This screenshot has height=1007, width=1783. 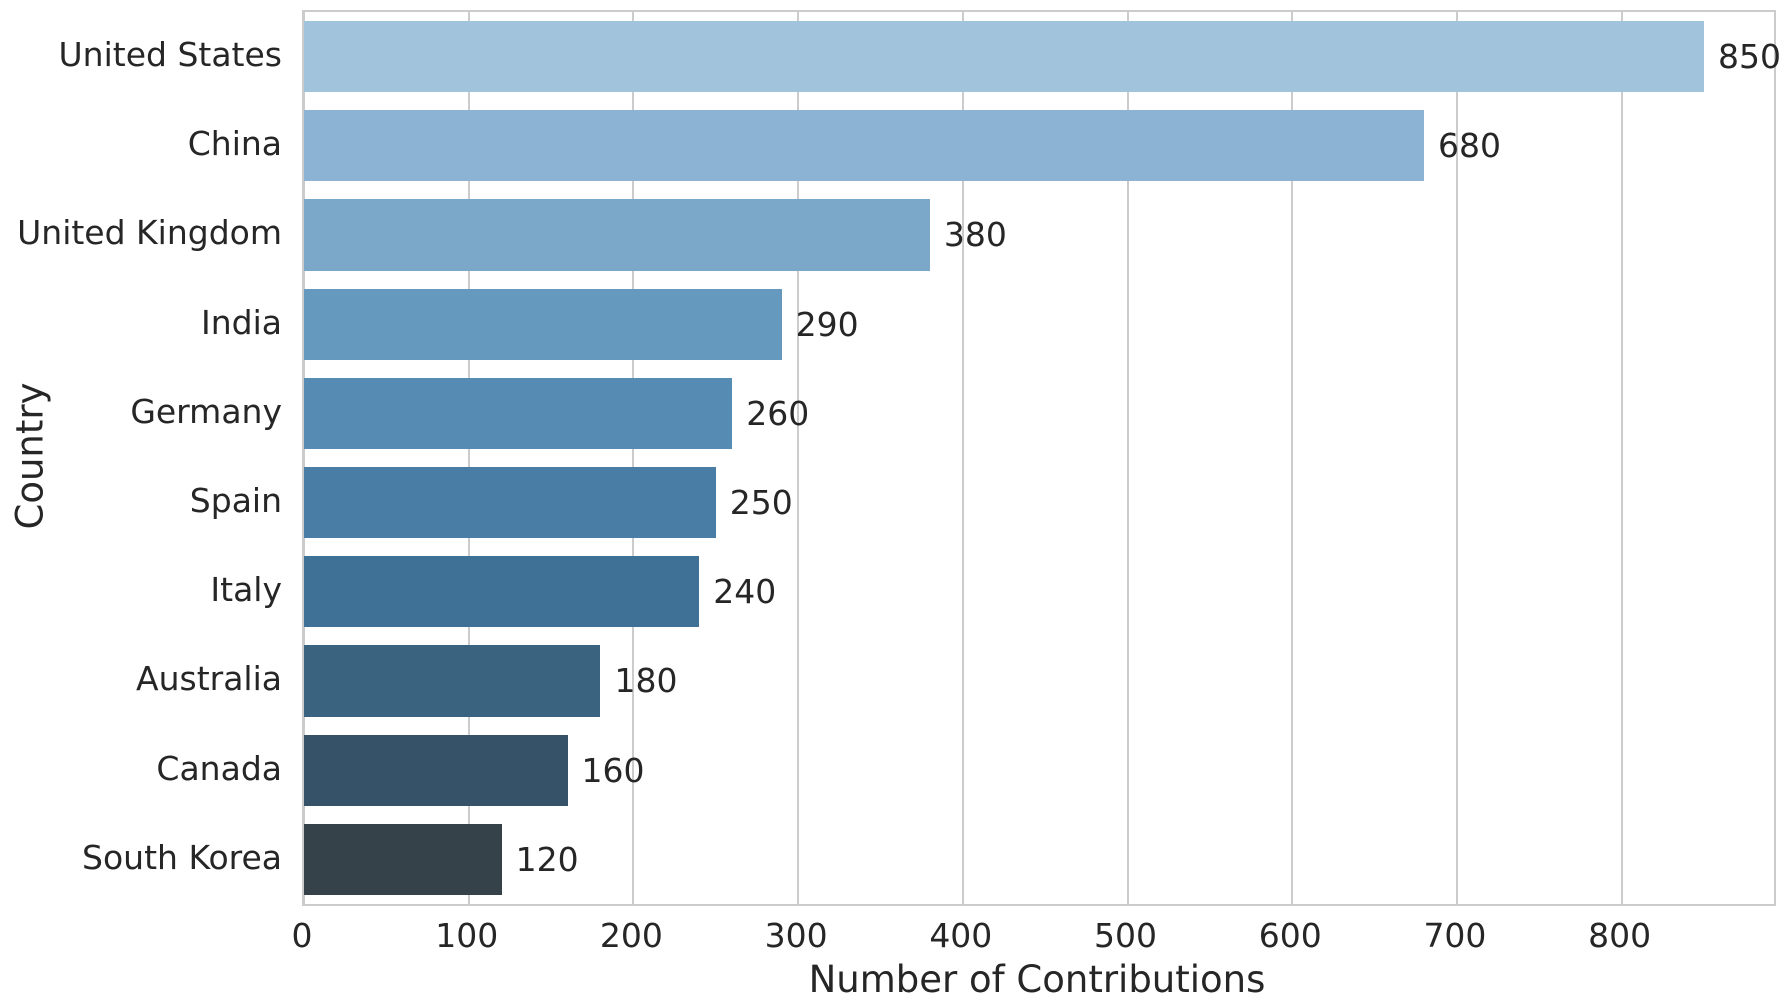 I want to click on value-label-italy: 240, so click(x=745, y=592).